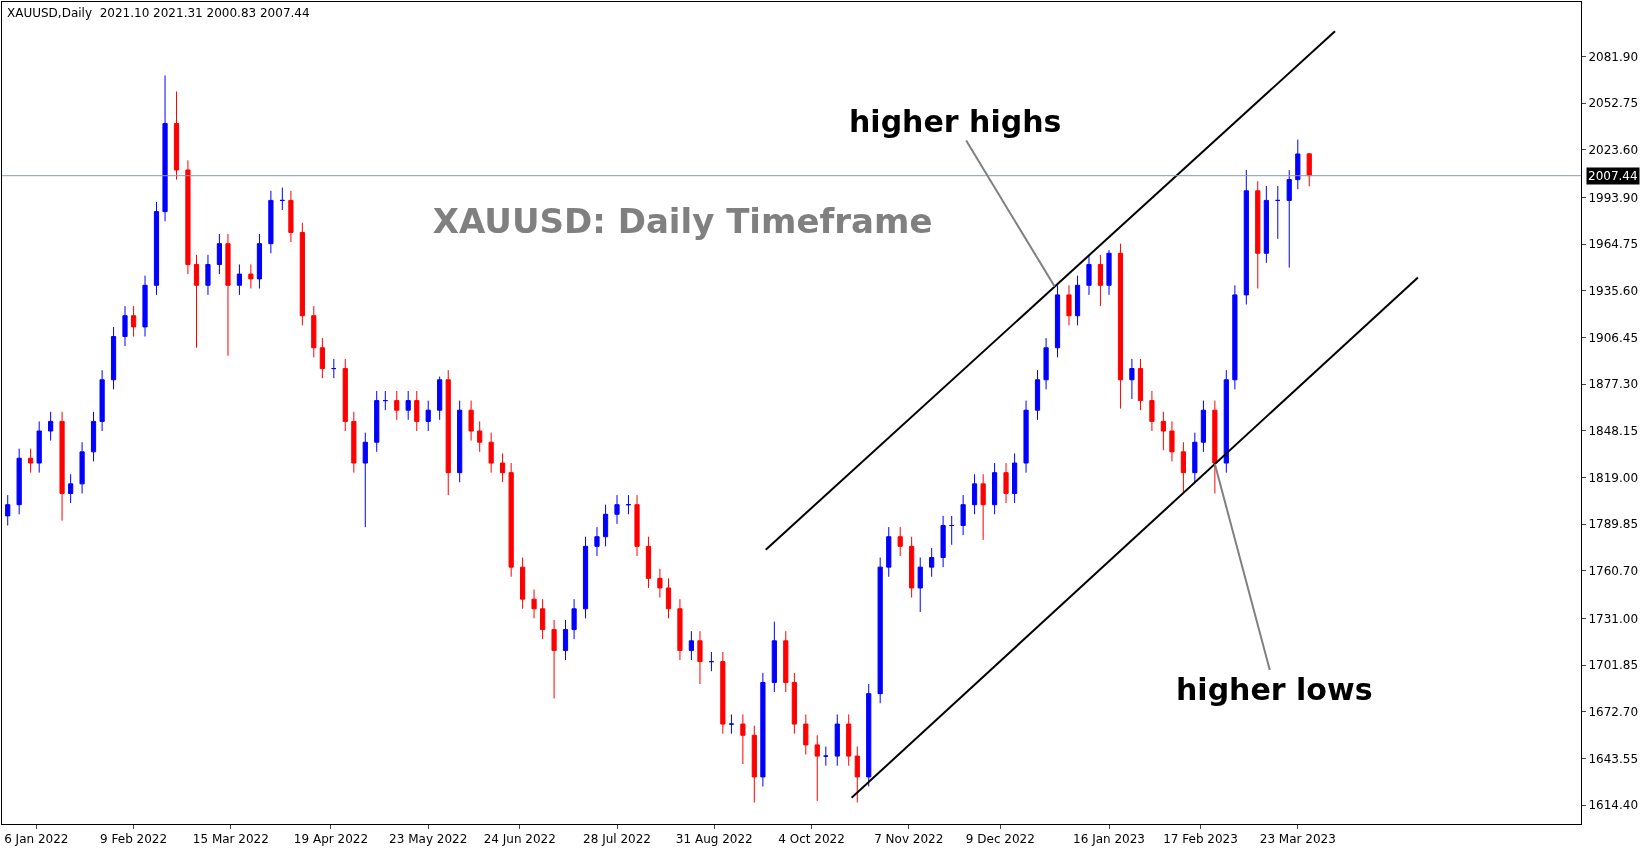  Describe the element at coordinates (1613, 805) in the screenshot. I see `y-tick-label: 1614.40` at that location.